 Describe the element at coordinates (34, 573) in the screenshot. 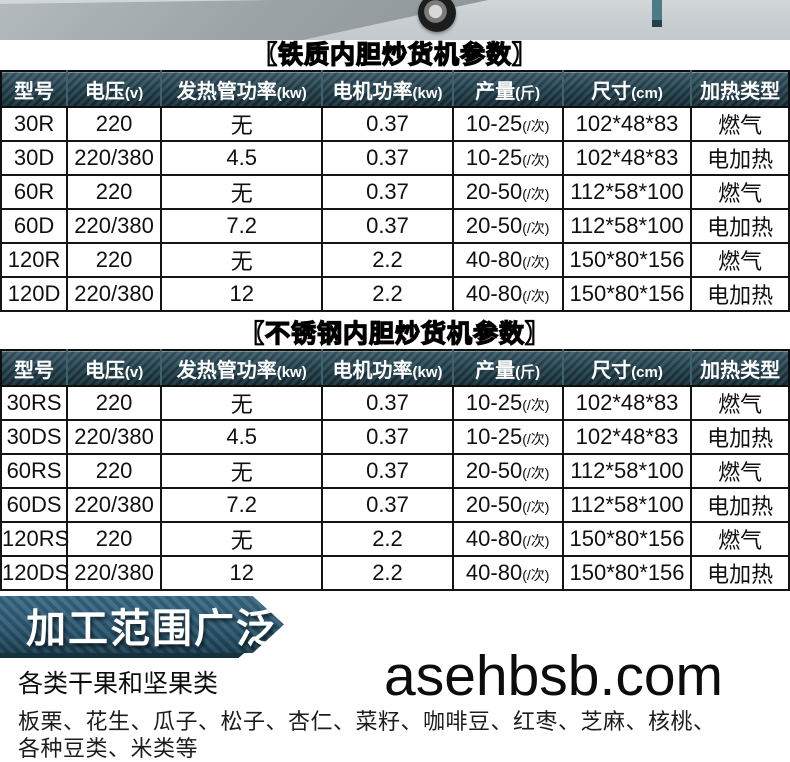

I see `model-cell: 120DS` at that location.